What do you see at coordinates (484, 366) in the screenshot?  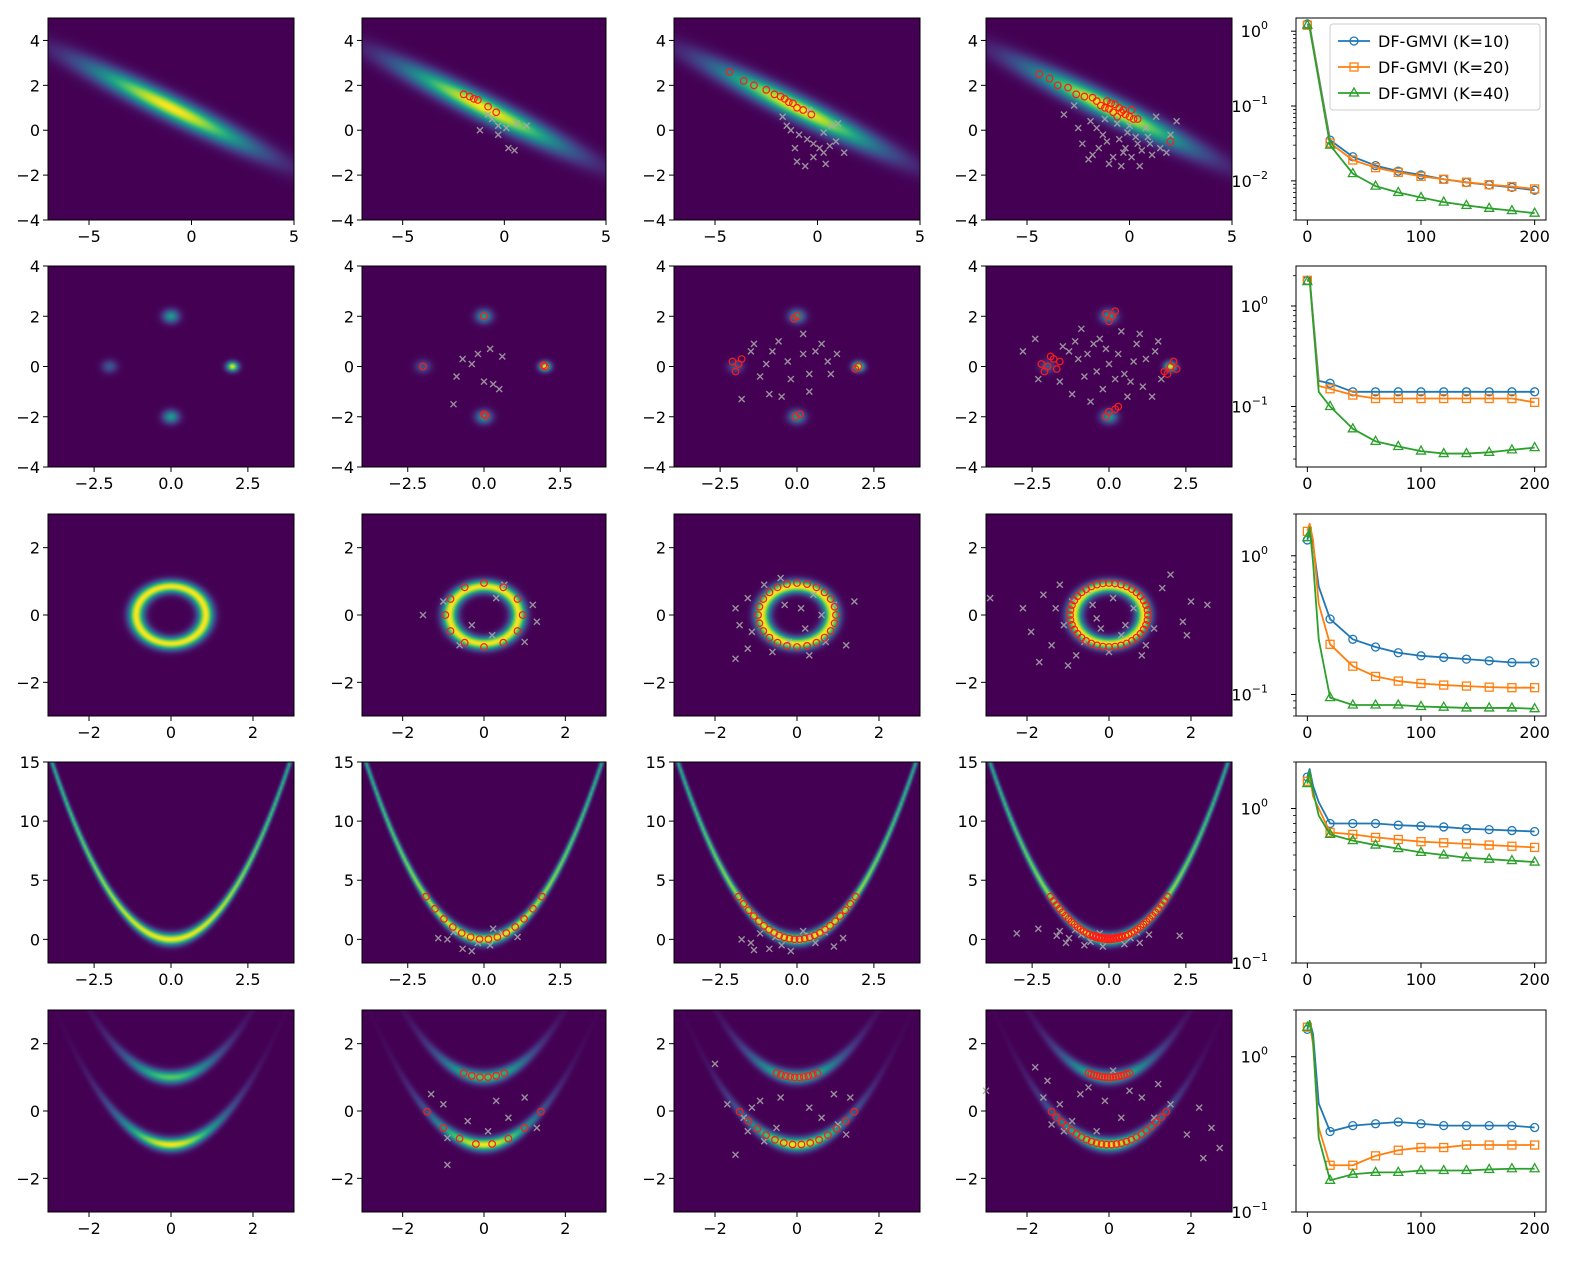 I see `density-heatmap` at bounding box center [484, 366].